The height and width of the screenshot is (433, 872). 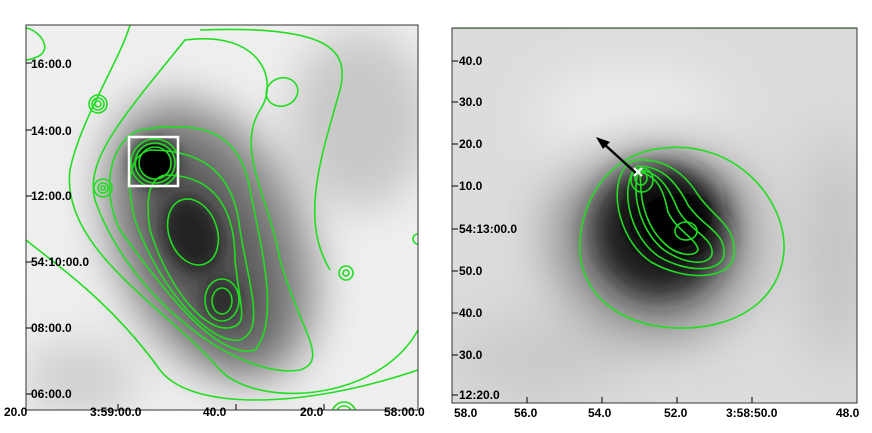 What do you see at coordinates (676, 413) in the screenshot?
I see `right-x-tick-label: 52.0` at bounding box center [676, 413].